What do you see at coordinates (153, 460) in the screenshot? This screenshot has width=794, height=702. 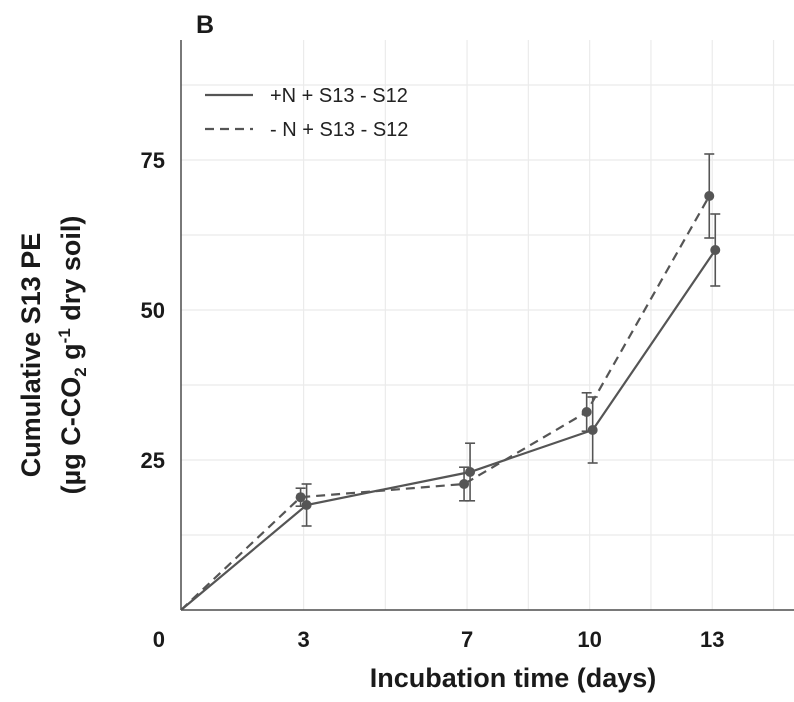 I see `y-tick-label: 25` at bounding box center [153, 460].